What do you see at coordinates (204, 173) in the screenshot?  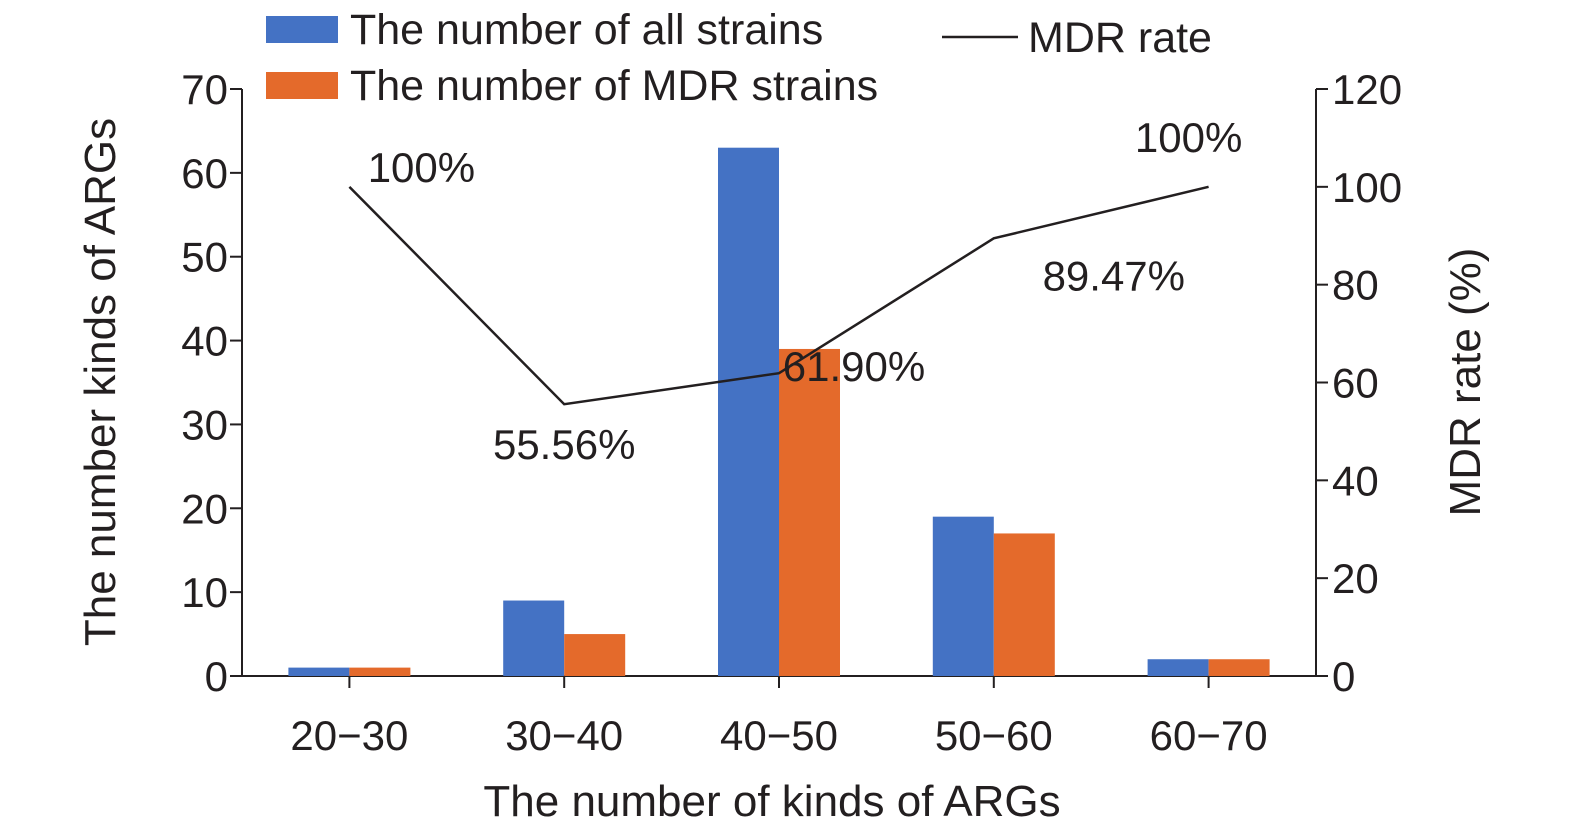 I see `y-tick-label: 60` at bounding box center [204, 173].